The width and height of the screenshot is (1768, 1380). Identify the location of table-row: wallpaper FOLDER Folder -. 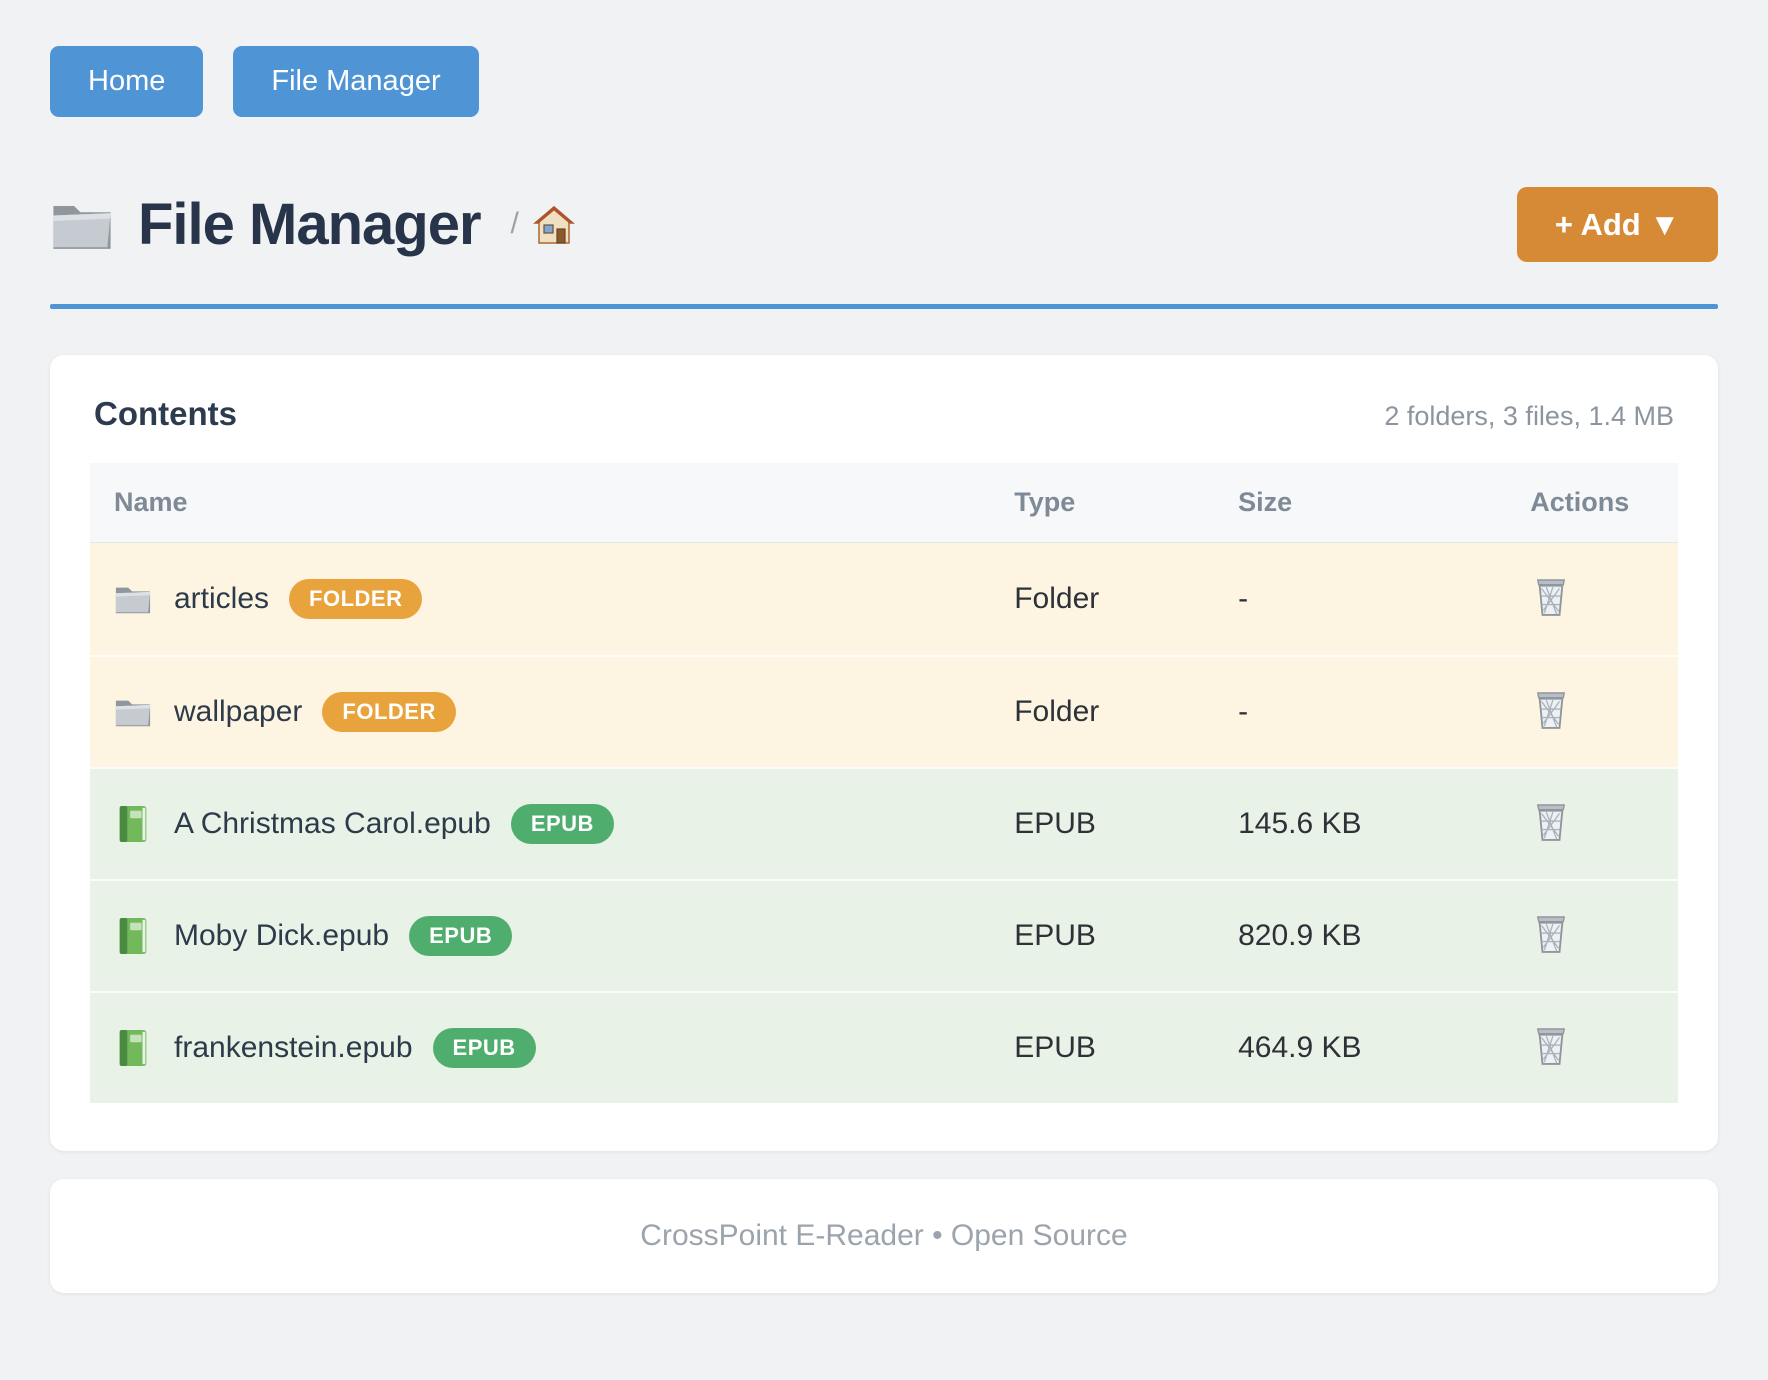
(884, 711).